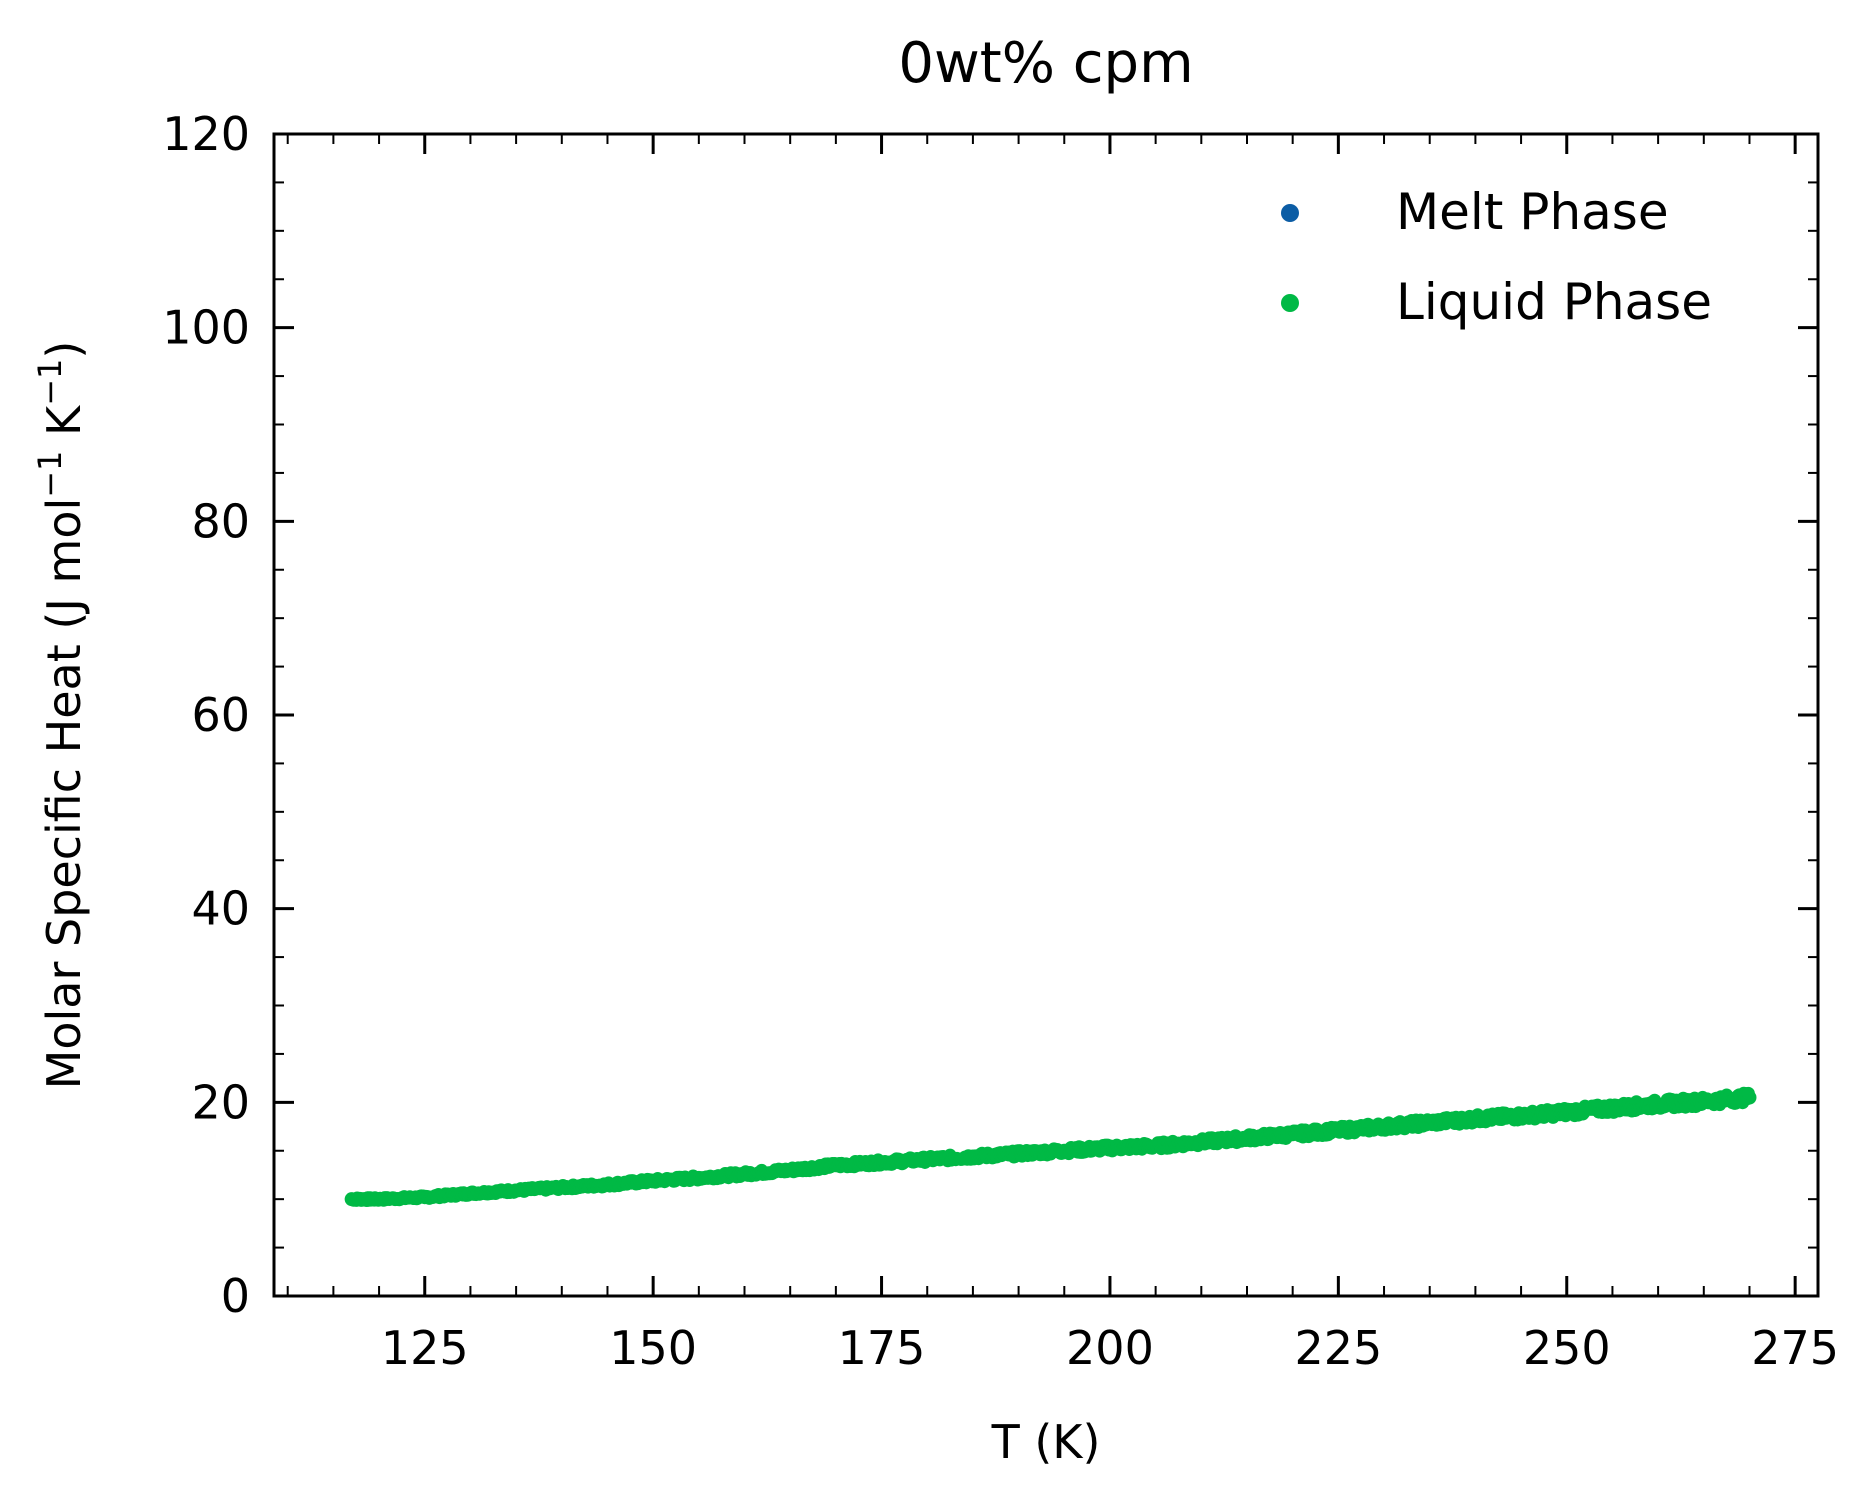  Describe the element at coordinates (1045, 63) in the screenshot. I see `chart-title: 0wt% cpm` at that location.